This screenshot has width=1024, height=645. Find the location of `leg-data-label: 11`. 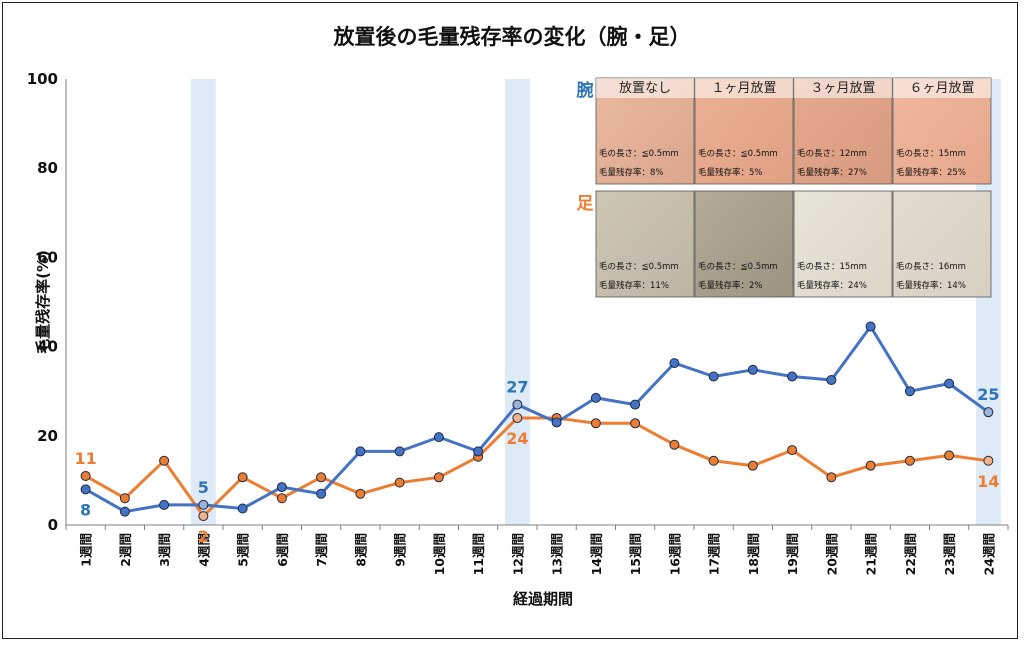

leg-data-label: 11 is located at coordinates (85, 458).